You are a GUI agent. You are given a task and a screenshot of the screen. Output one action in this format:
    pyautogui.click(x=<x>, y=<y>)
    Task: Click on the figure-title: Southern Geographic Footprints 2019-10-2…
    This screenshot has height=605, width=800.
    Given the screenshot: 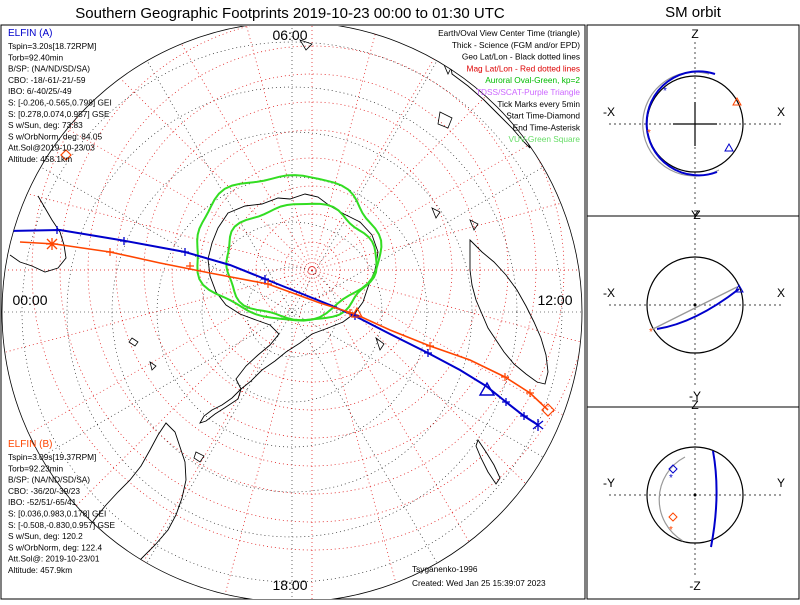 What is the action you would take?
    pyautogui.click(x=290, y=13)
    